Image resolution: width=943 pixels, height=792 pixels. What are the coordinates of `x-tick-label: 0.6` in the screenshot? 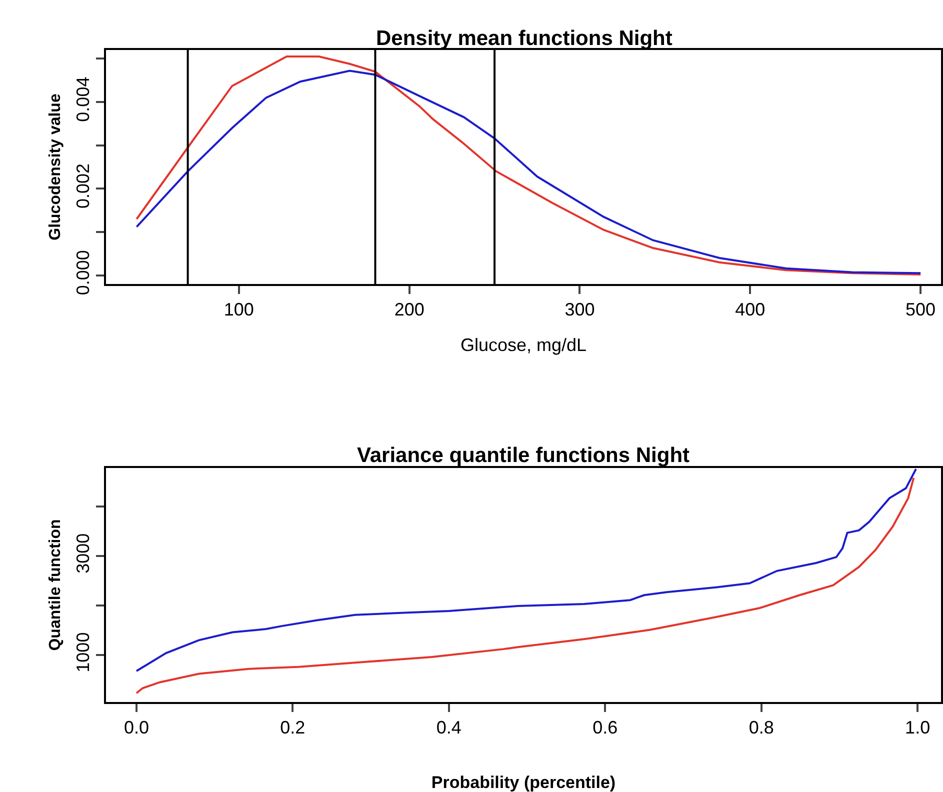 It's located at (605, 728).